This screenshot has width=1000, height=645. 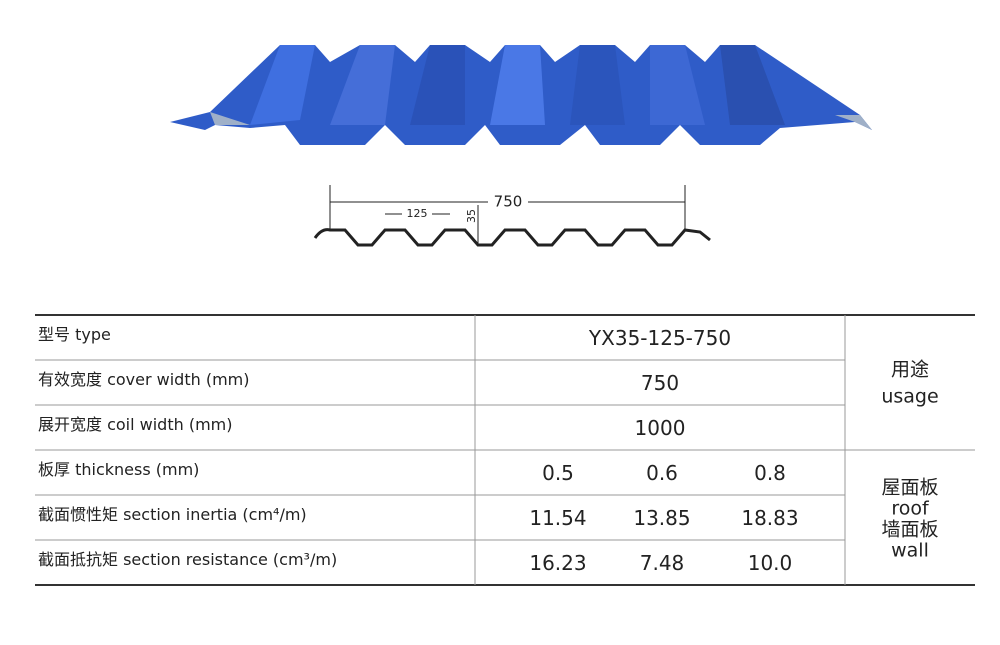 What do you see at coordinates (471, 216) in the screenshot?
I see `dimension-height: 35` at bounding box center [471, 216].